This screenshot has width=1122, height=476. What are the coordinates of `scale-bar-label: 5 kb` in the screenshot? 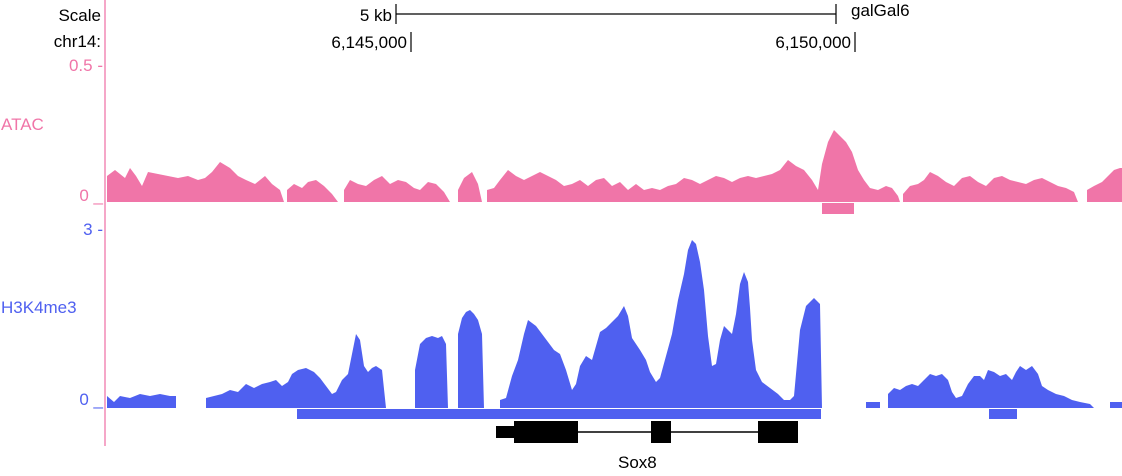 It's located at (375, 15).